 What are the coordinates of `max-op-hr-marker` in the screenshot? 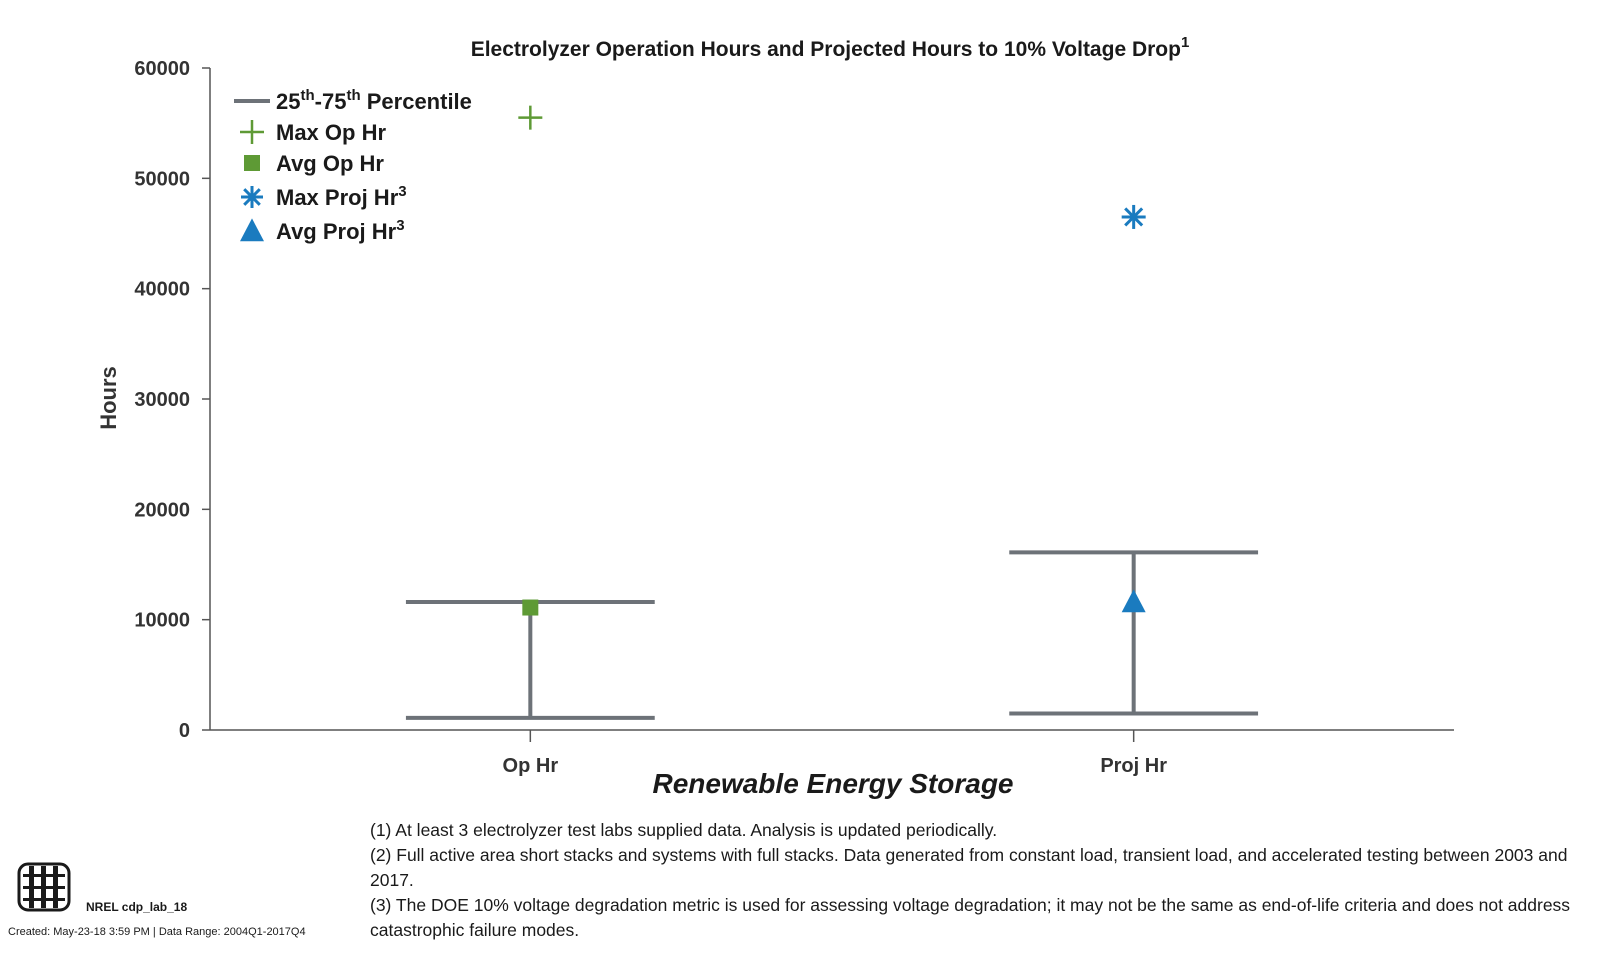 It's located at (530, 117).